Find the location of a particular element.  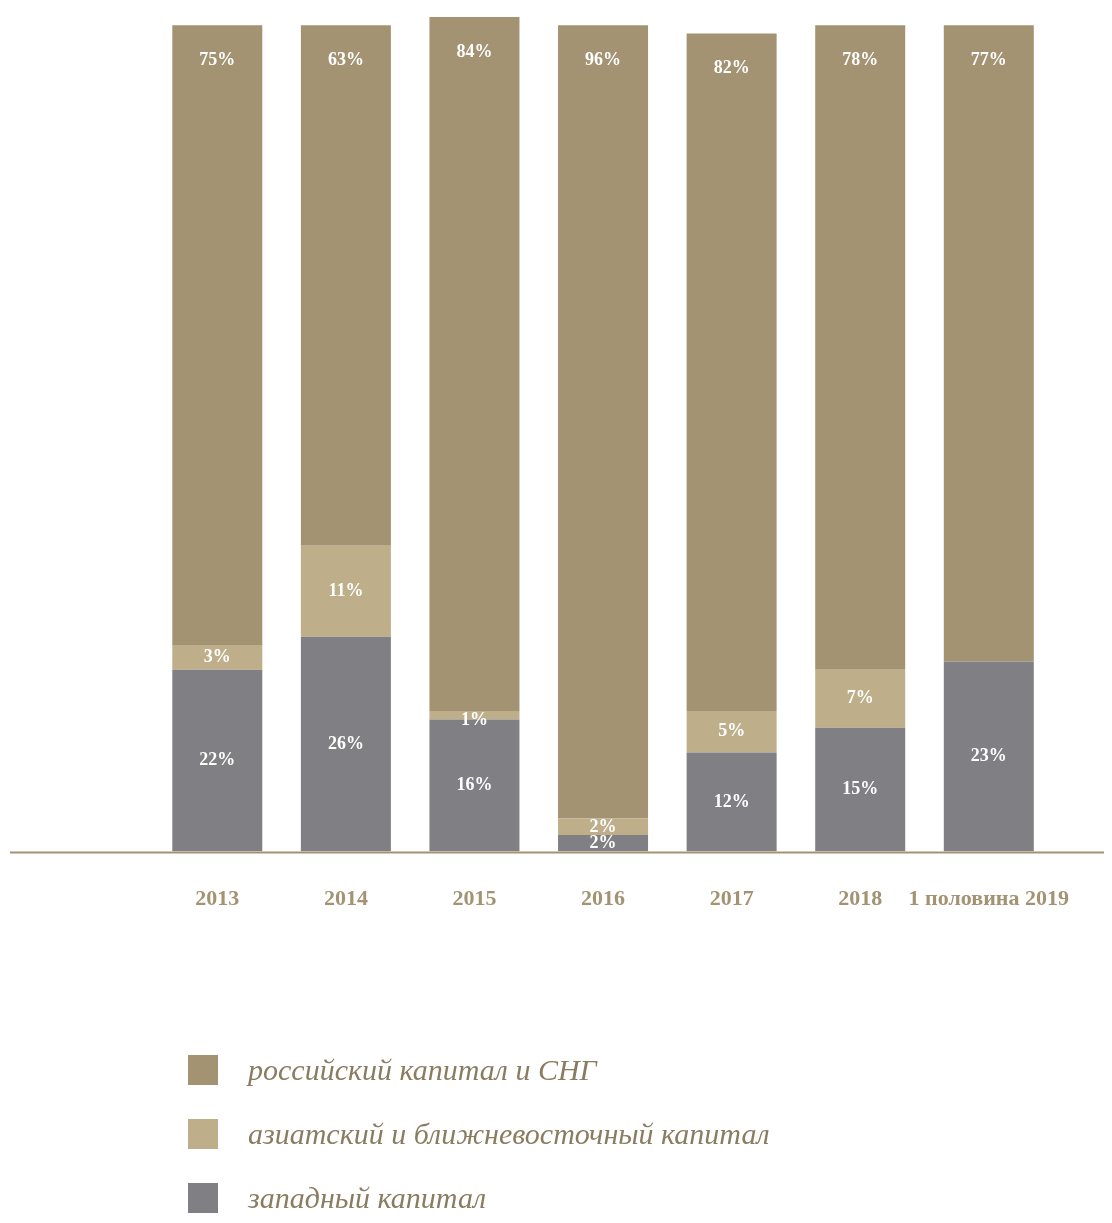

data-label: 23% is located at coordinates (988, 755).